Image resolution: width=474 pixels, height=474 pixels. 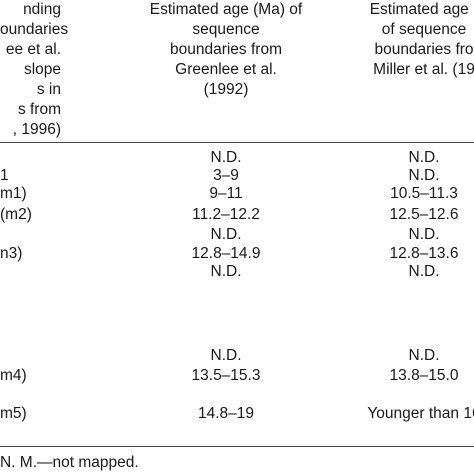 What do you see at coordinates (226, 9) in the screenshot?
I see `header-col2-line: Estimated age (Ma) of` at bounding box center [226, 9].